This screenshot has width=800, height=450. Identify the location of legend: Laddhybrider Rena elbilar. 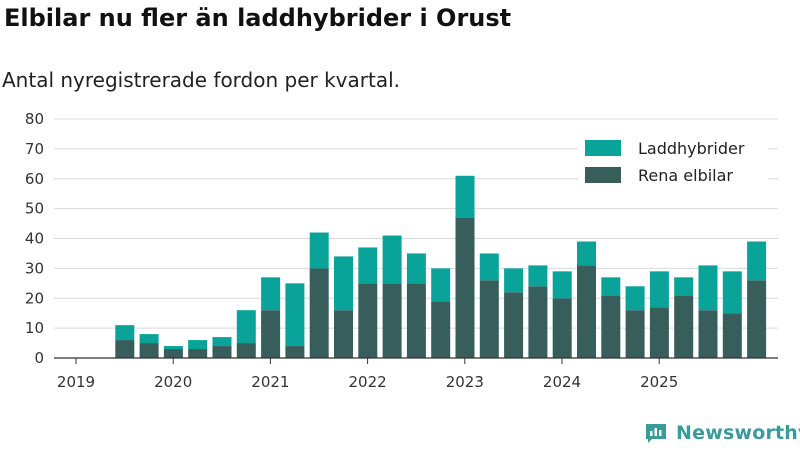
(673, 160).